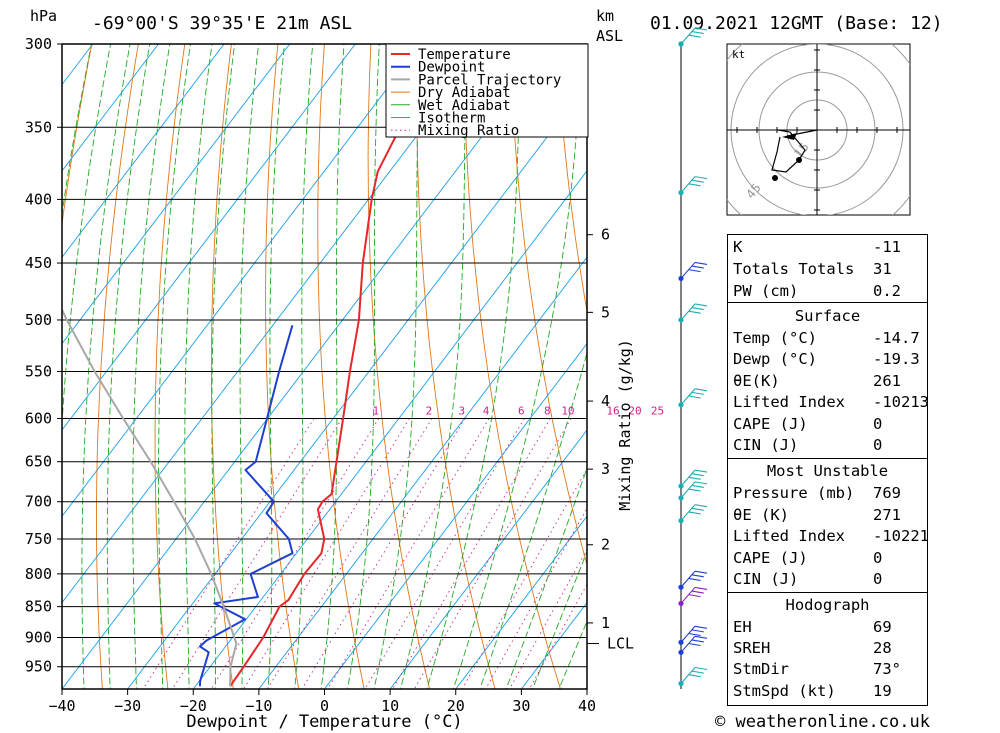 The image size is (1000, 733). What do you see at coordinates (38, 320) in the screenshot?
I see `pressure-tick-label: 500` at bounding box center [38, 320].